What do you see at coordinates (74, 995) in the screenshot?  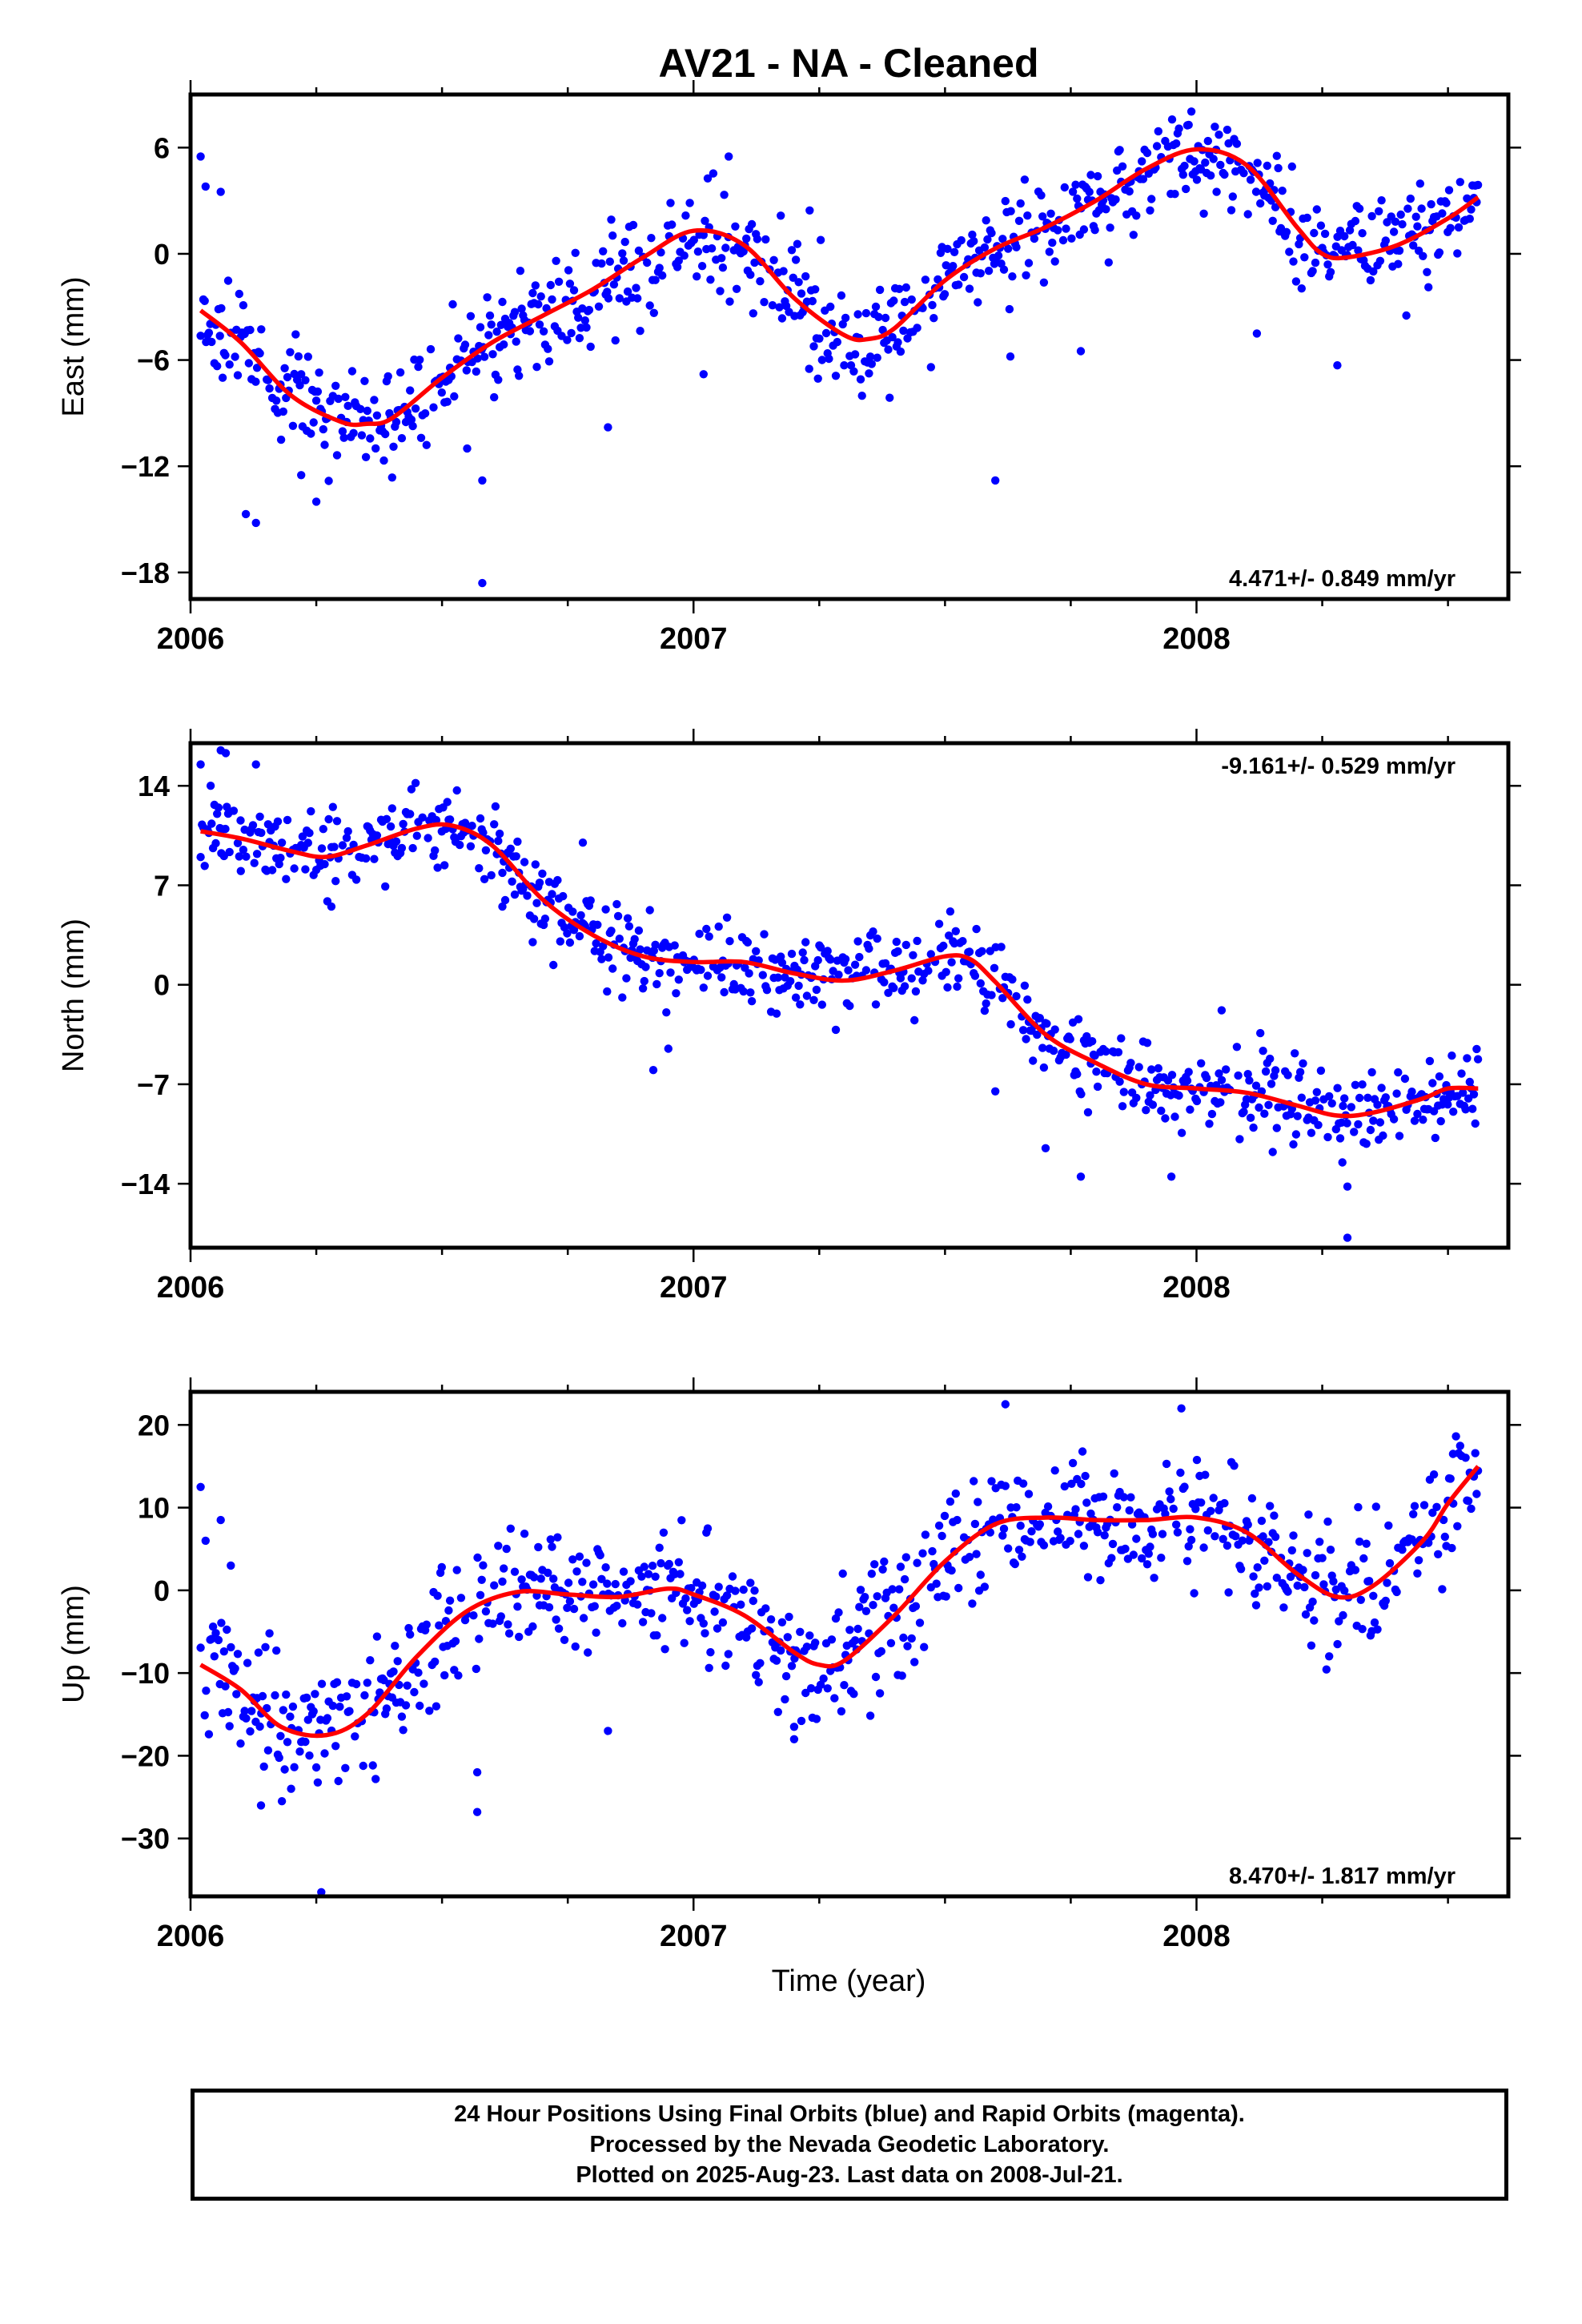 I see `y-axis-label: North (mm)` at bounding box center [74, 995].